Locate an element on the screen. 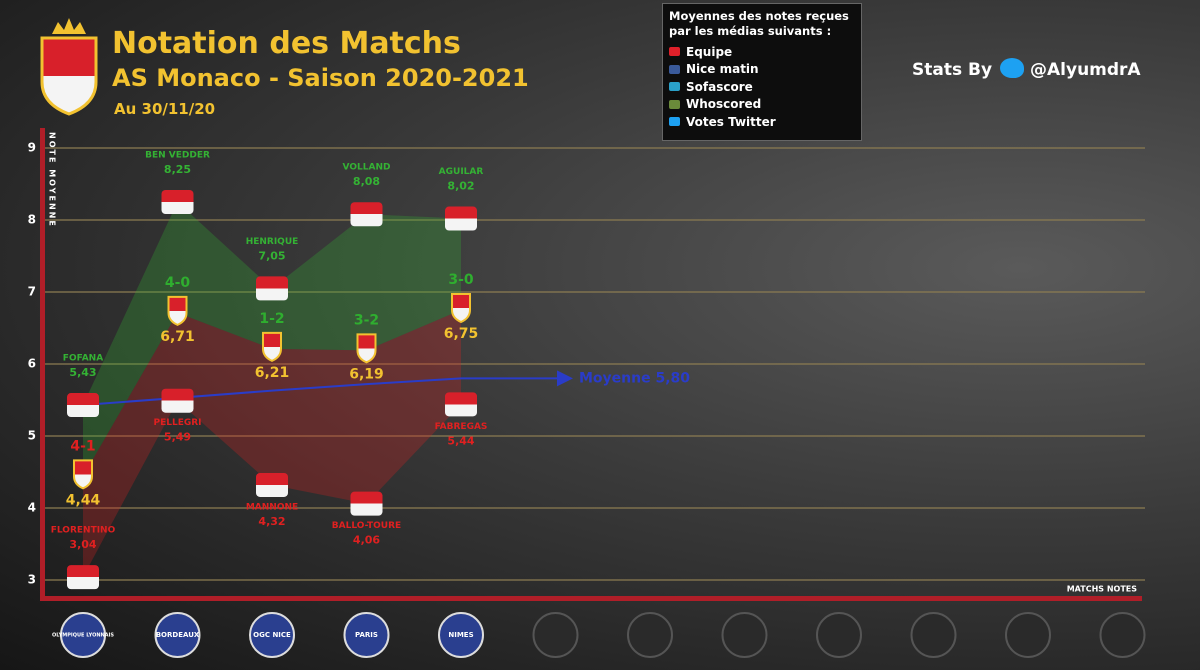  best-player-name: VOLLAND is located at coordinates (367, 168).